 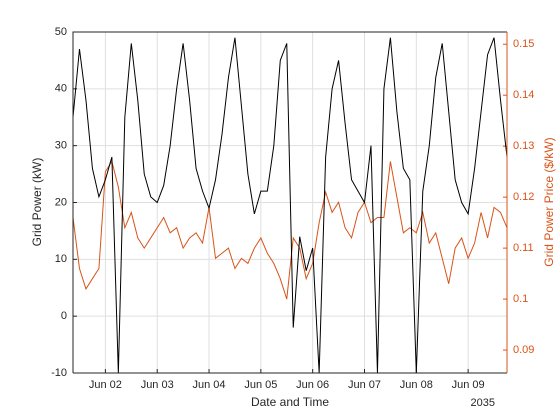 I want to click on x-tick-label: Jun 06, so click(x=312, y=385).